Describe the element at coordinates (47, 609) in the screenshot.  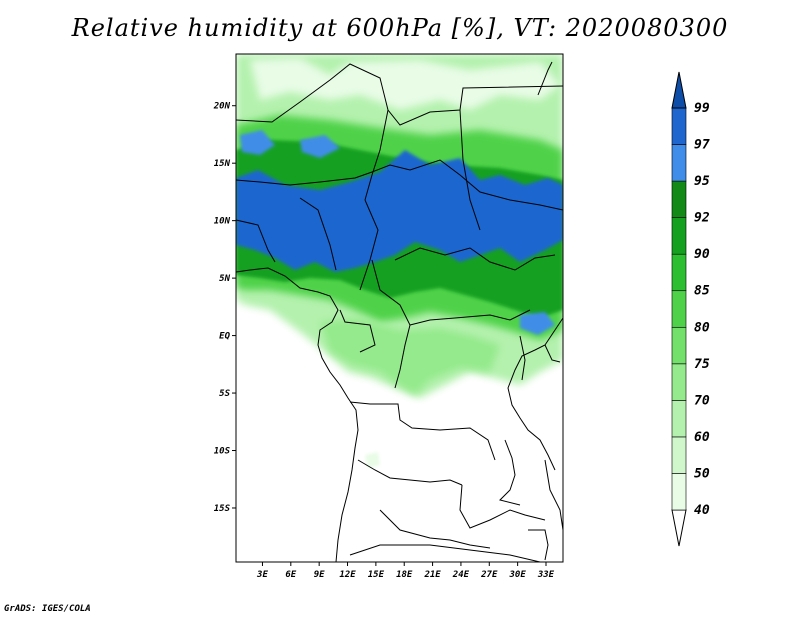
I see `grads-credit: GrADS: IGES/COLA` at that location.